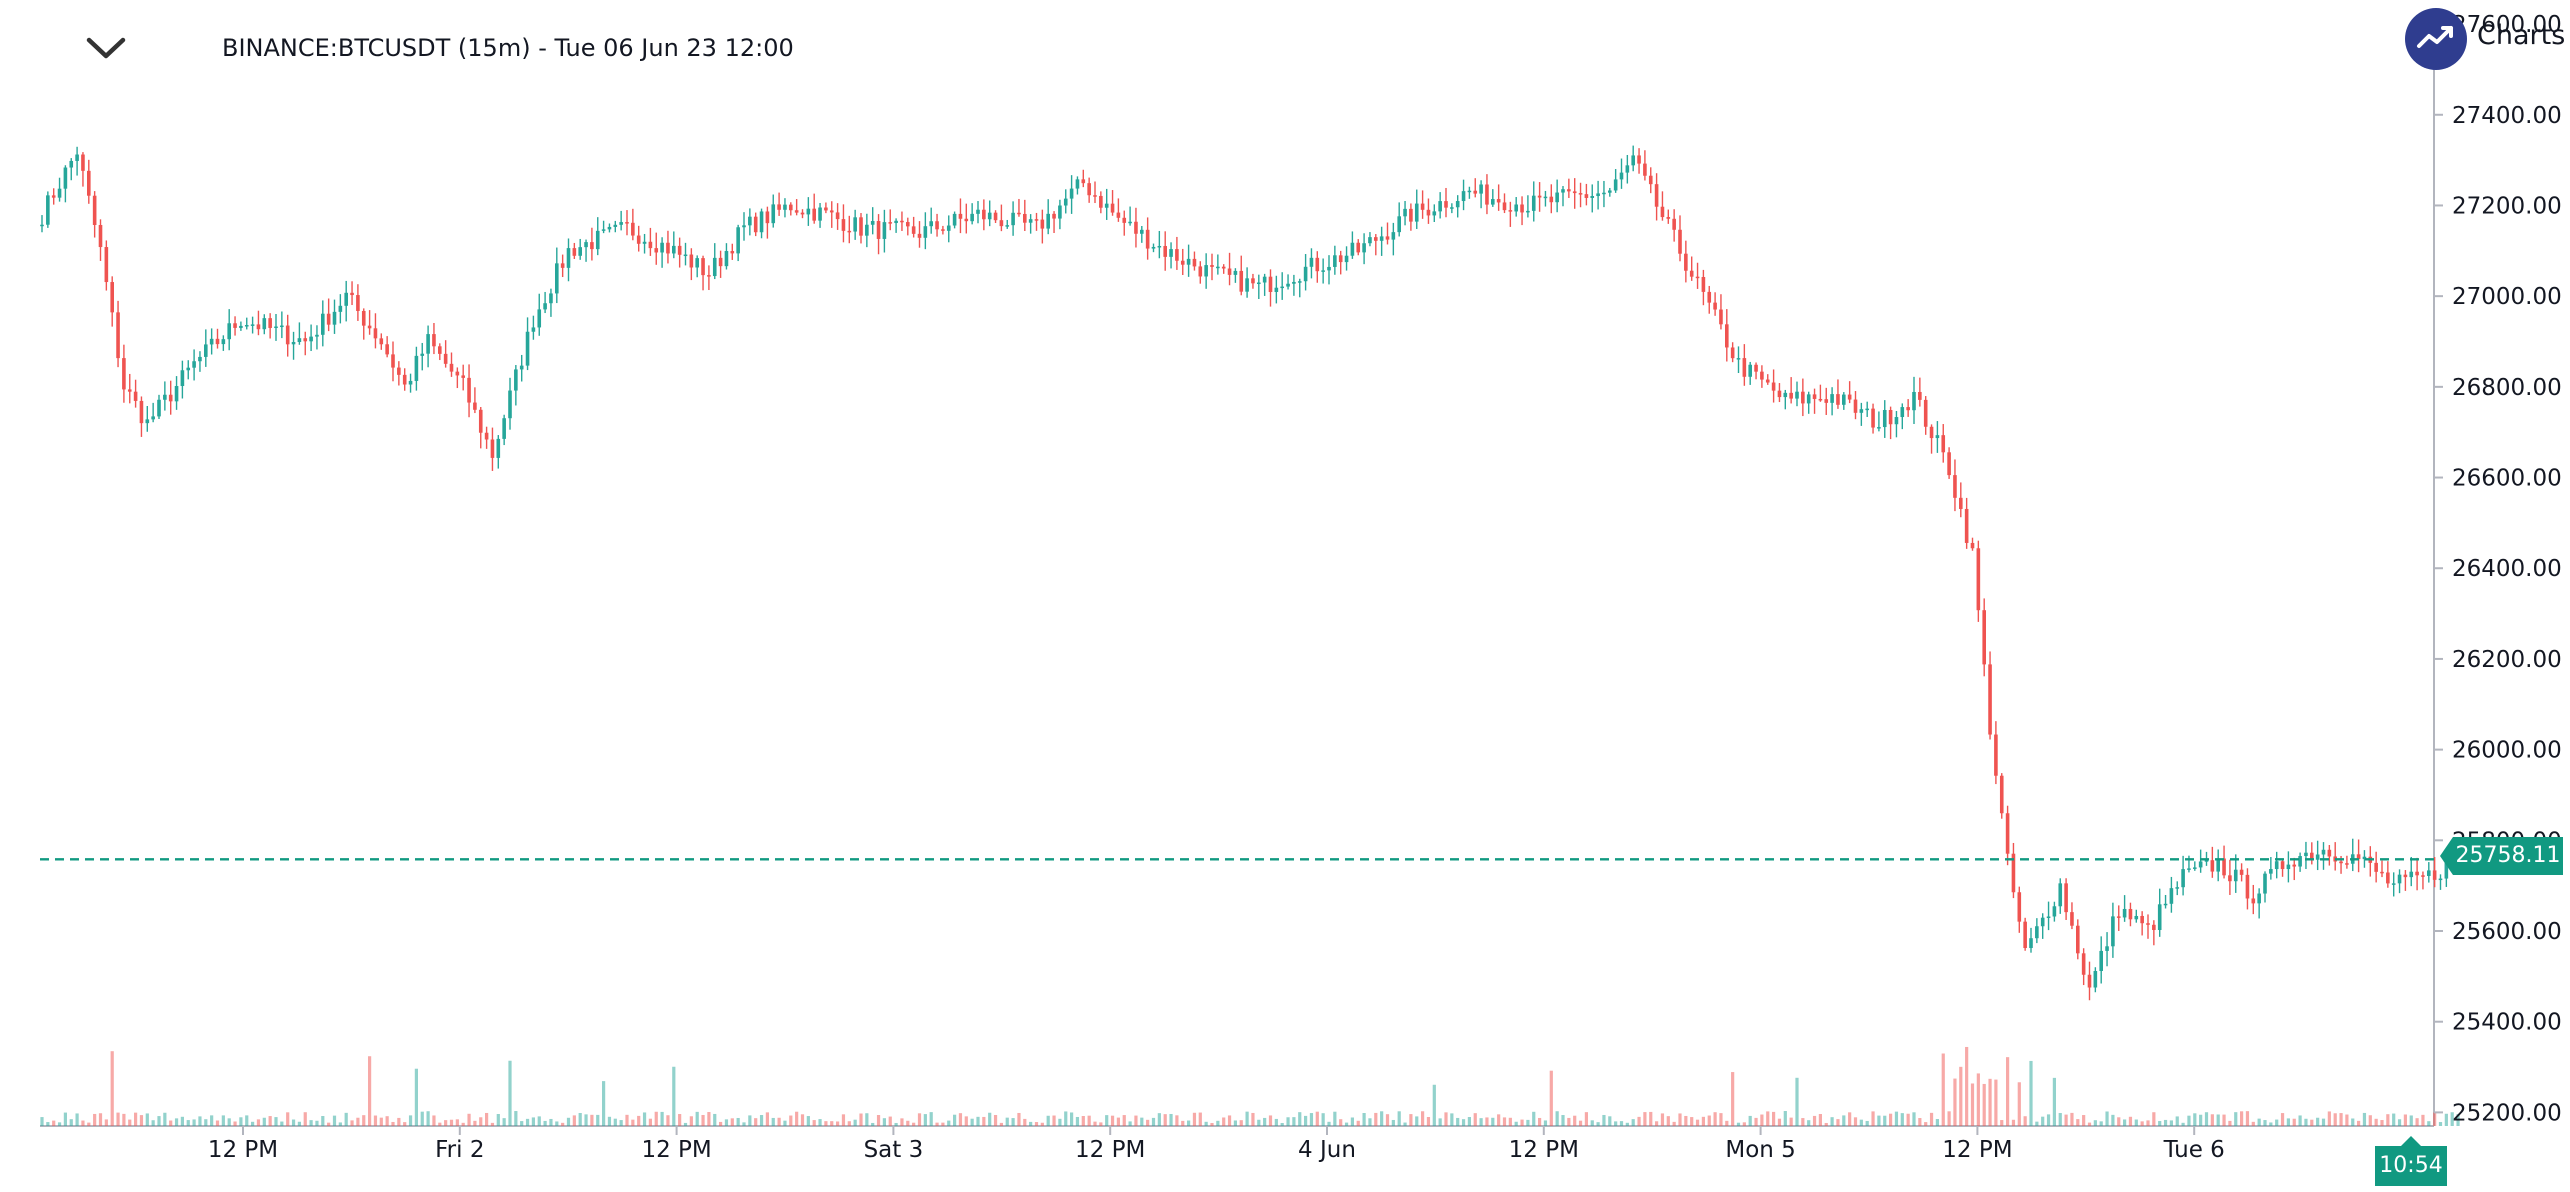  I want to click on price-tick-label: 27600.00, so click(2507, 25).